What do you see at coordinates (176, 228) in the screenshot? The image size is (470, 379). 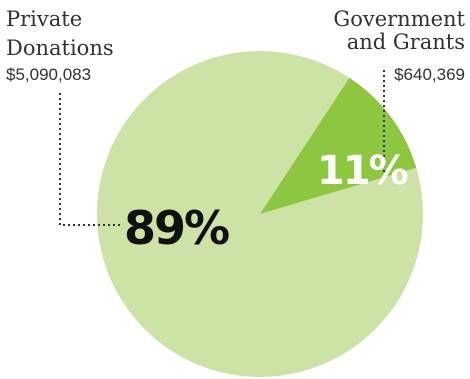 I see `percent-label-private-donations: 89%` at bounding box center [176, 228].